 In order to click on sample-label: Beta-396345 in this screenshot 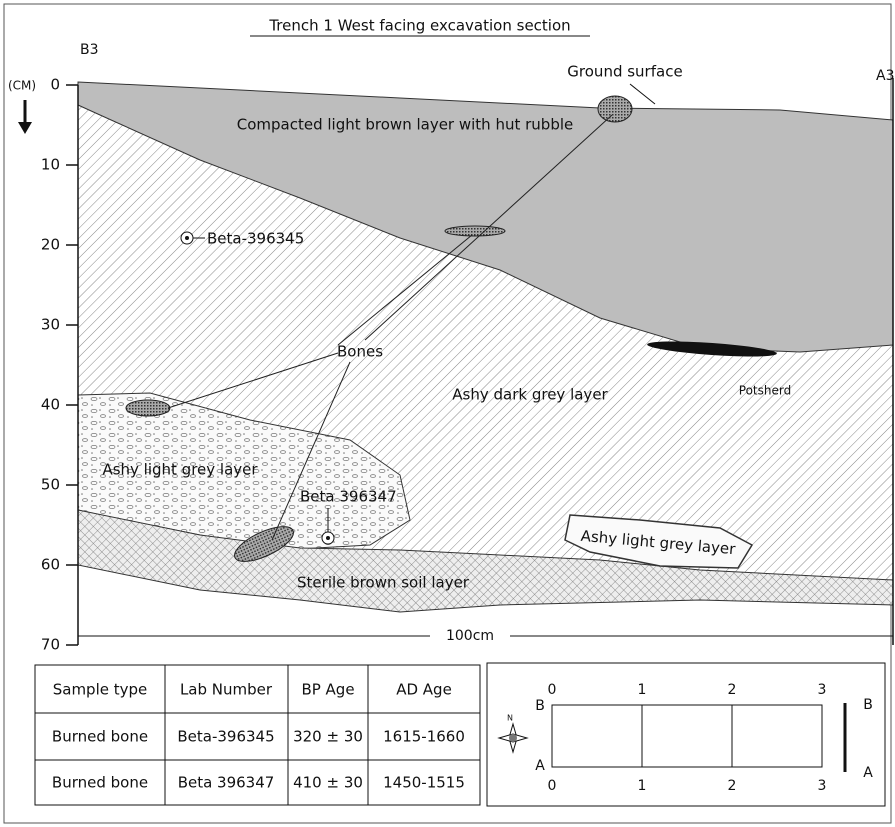, I will do `click(255, 239)`.